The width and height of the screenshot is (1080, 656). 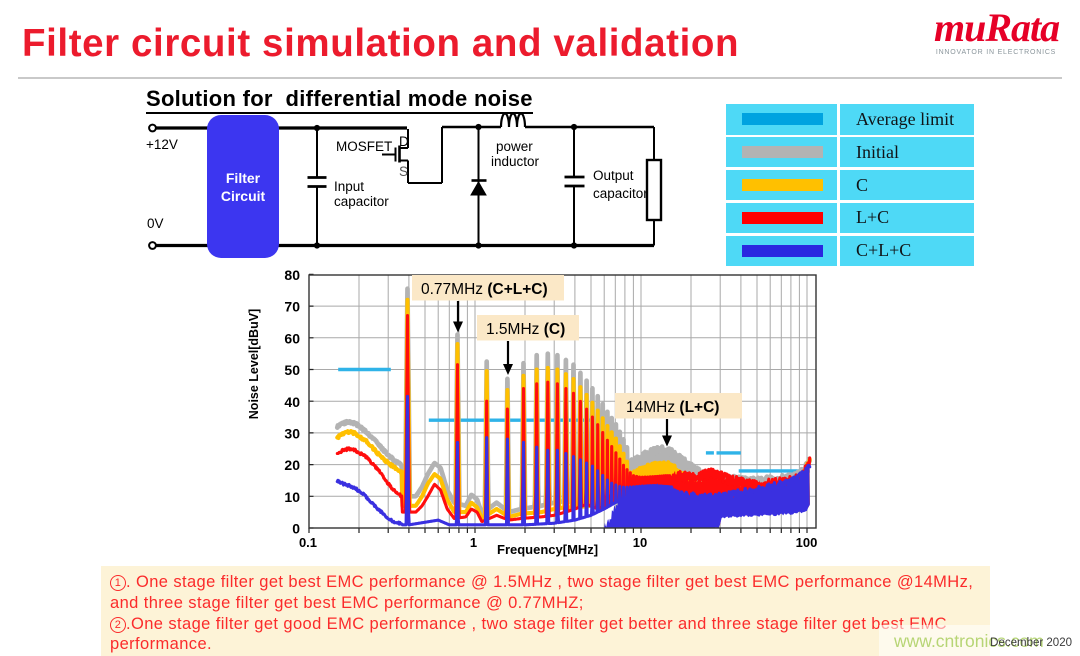 I want to click on svg-text: Input, so click(x=349, y=186).